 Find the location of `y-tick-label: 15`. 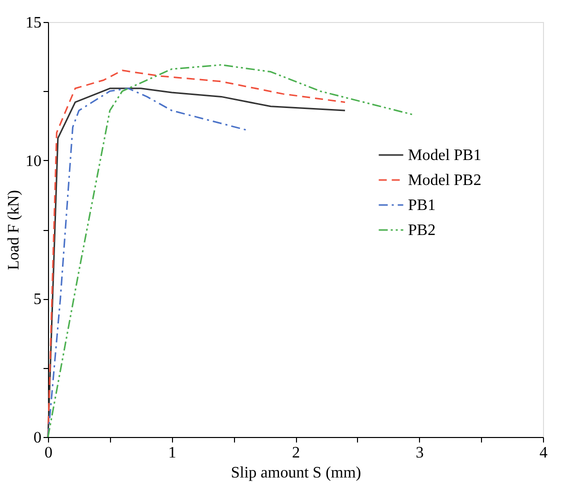

y-tick-label: 15 is located at coordinates (34, 23).